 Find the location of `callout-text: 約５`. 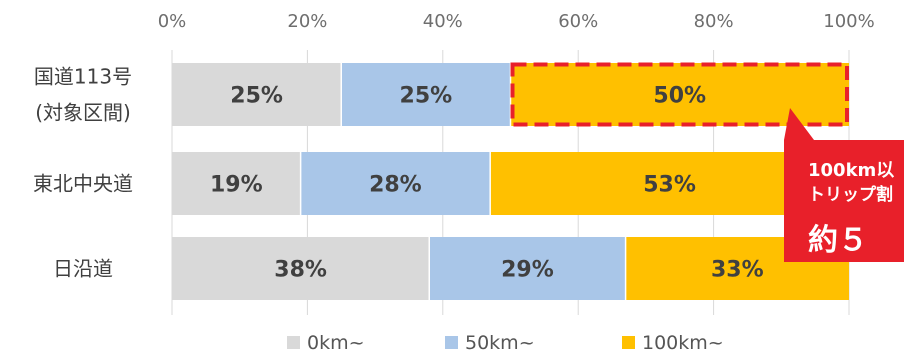

callout-text: 約５ is located at coordinates (838, 240).